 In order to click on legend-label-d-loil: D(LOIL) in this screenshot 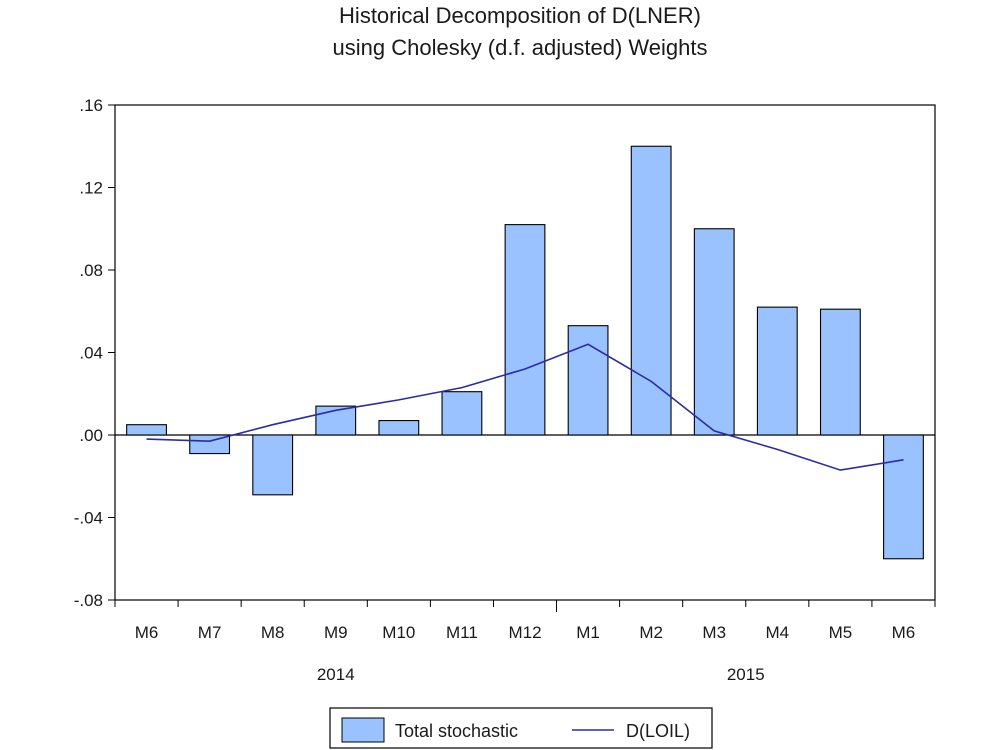, I will do `click(658, 731)`.